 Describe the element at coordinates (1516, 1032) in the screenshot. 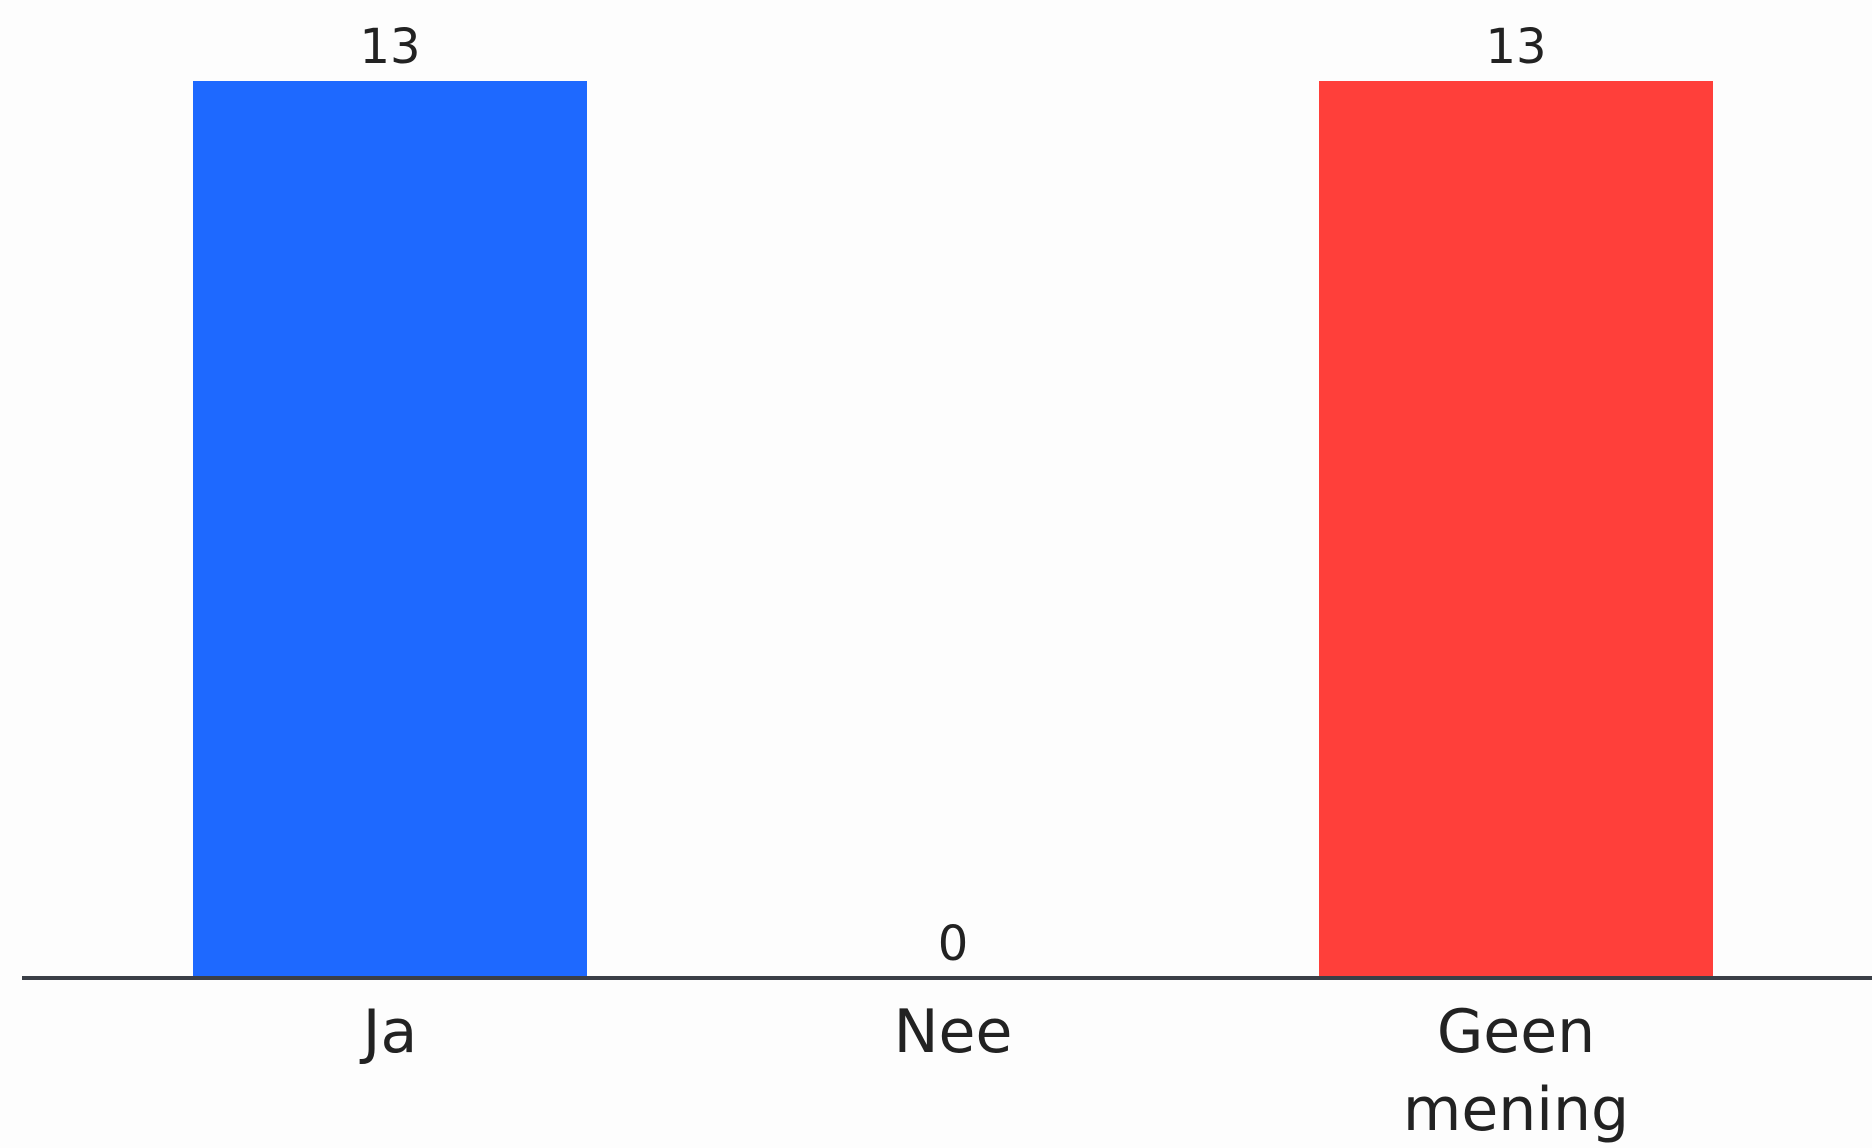

I see `category-label-line: Geen` at that location.